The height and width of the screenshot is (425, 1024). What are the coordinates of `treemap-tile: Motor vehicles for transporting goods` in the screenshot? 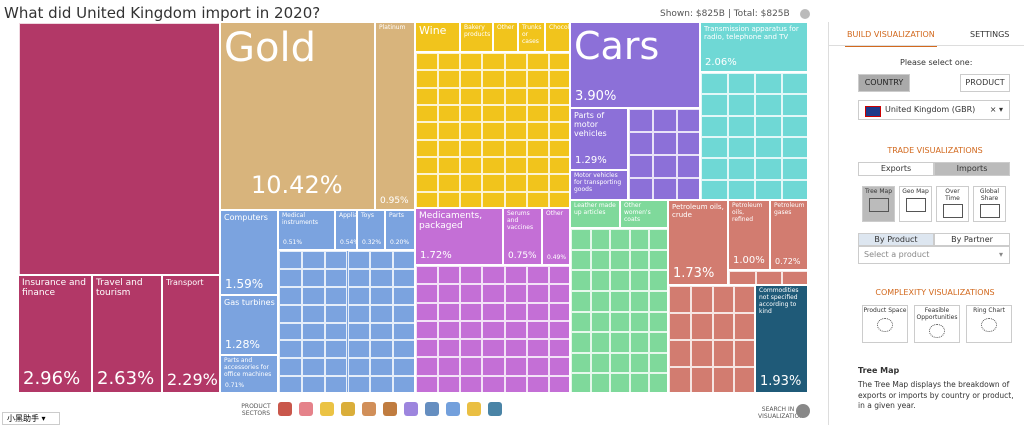 It's located at (599, 185).